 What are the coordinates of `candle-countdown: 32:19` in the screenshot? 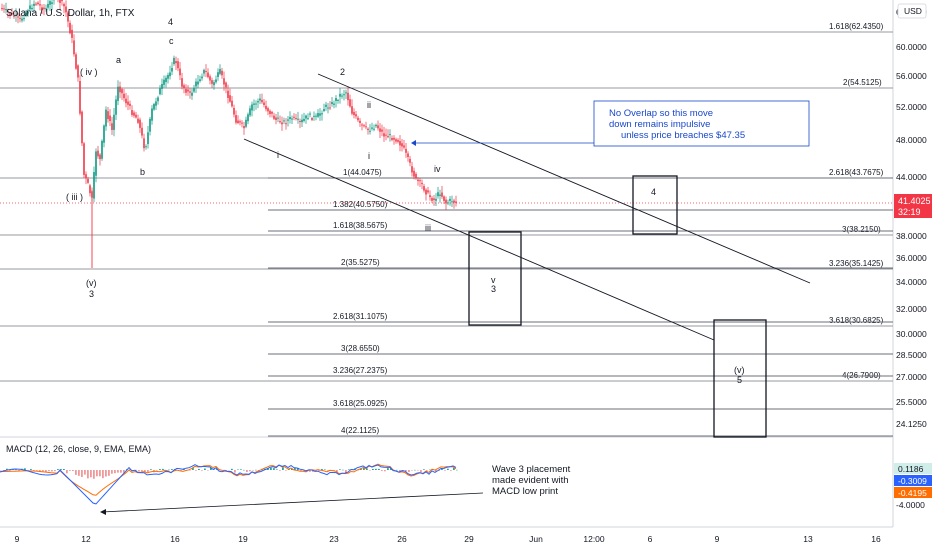 It's located at (909, 212).